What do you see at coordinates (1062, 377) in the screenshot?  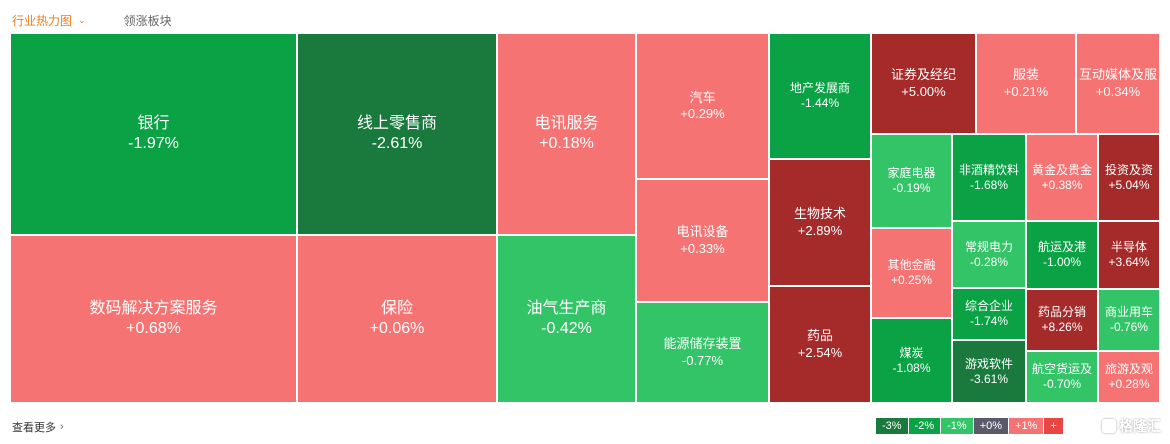 I see `sector-tile: 航空货运及 -0.70%` at bounding box center [1062, 377].